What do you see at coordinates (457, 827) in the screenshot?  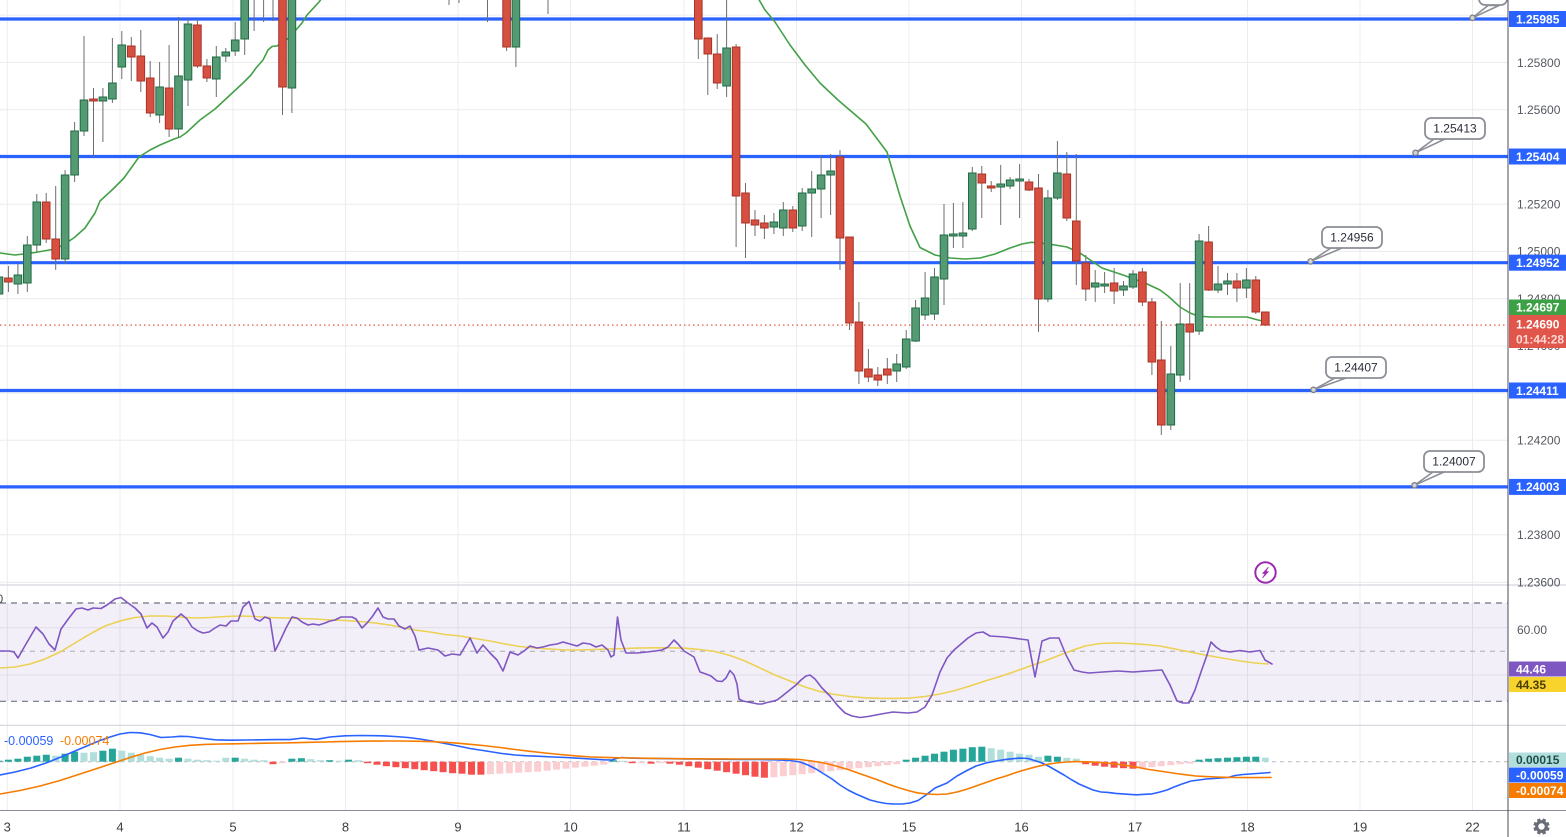 I see `svg-text: 9` at bounding box center [457, 827].